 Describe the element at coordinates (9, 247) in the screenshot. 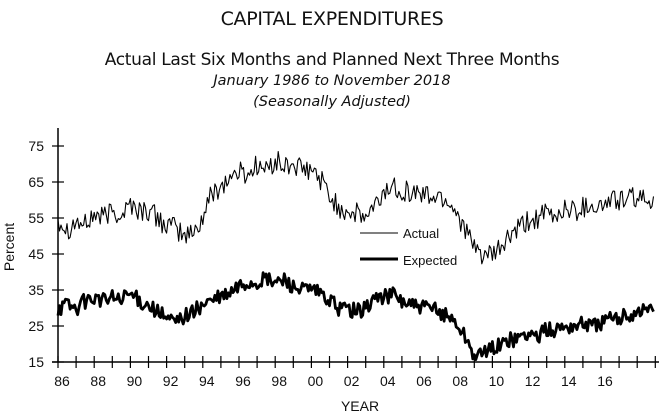

I see `y-axis-title: Percent` at that location.